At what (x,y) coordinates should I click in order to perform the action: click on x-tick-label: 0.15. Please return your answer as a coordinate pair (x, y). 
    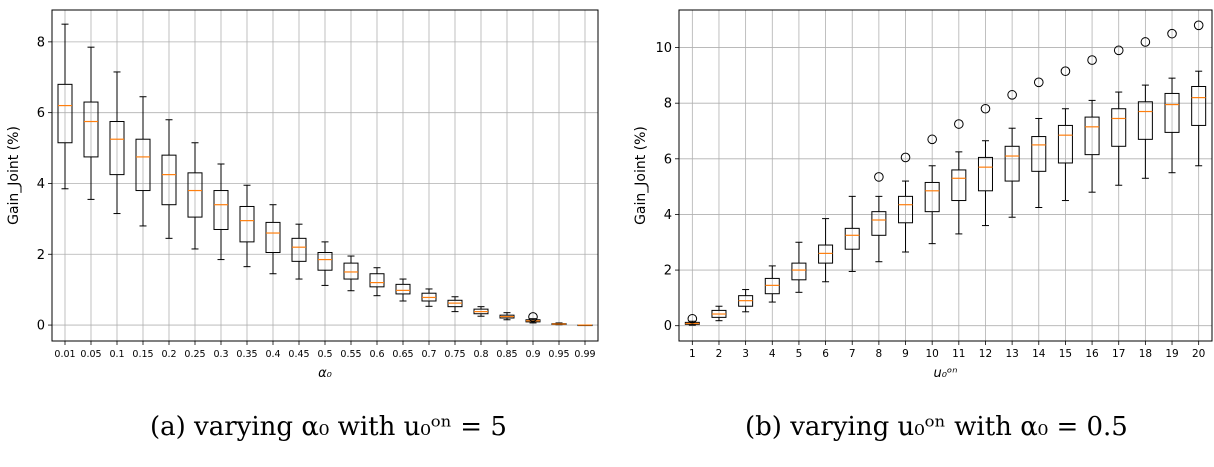
    Looking at the image, I should click on (142, 354).